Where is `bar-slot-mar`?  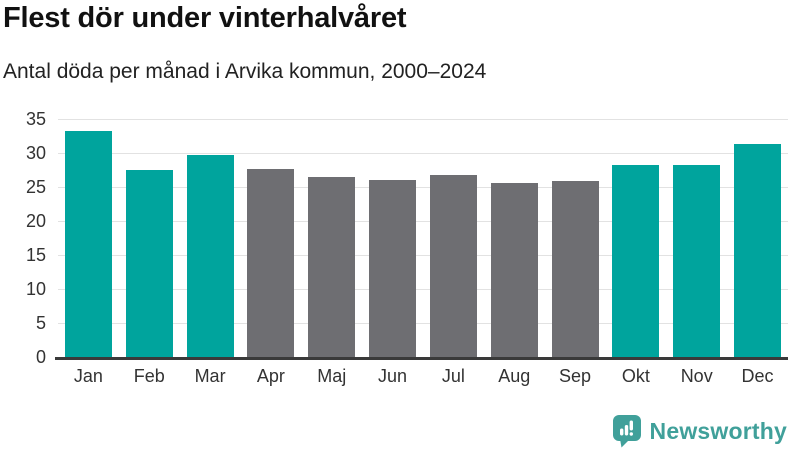
bar-slot-mar is located at coordinates (210, 238).